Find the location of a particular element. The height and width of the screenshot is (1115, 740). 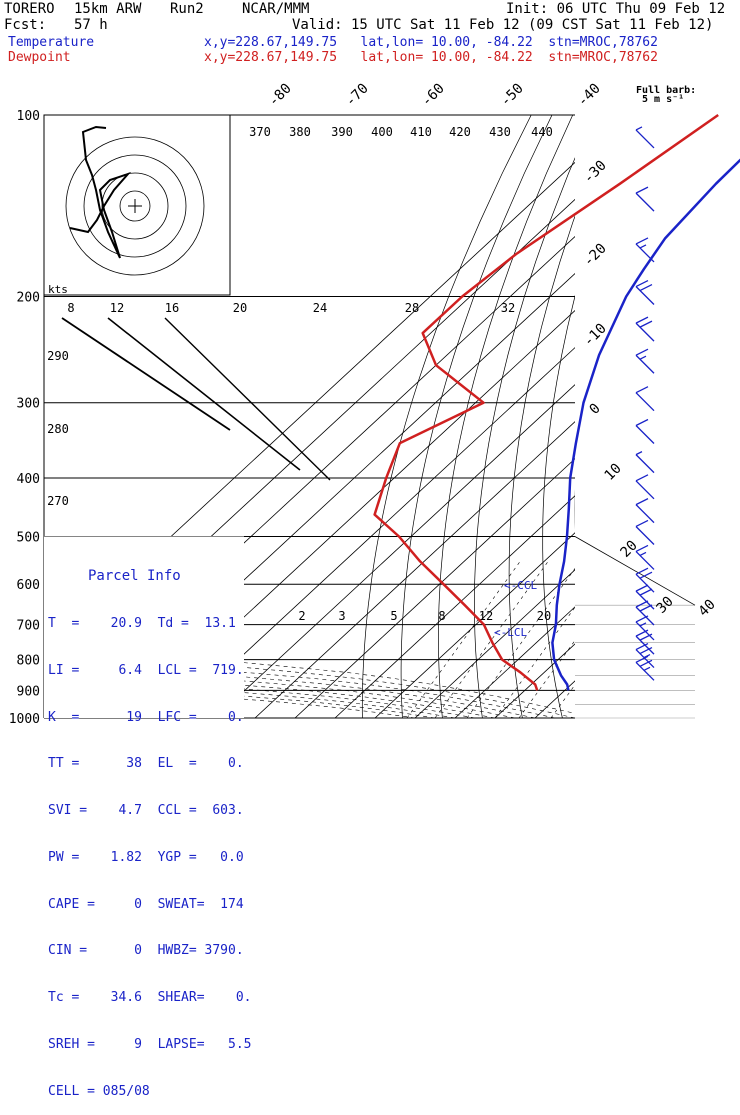

theta-label: 370 is located at coordinates (260, 132).